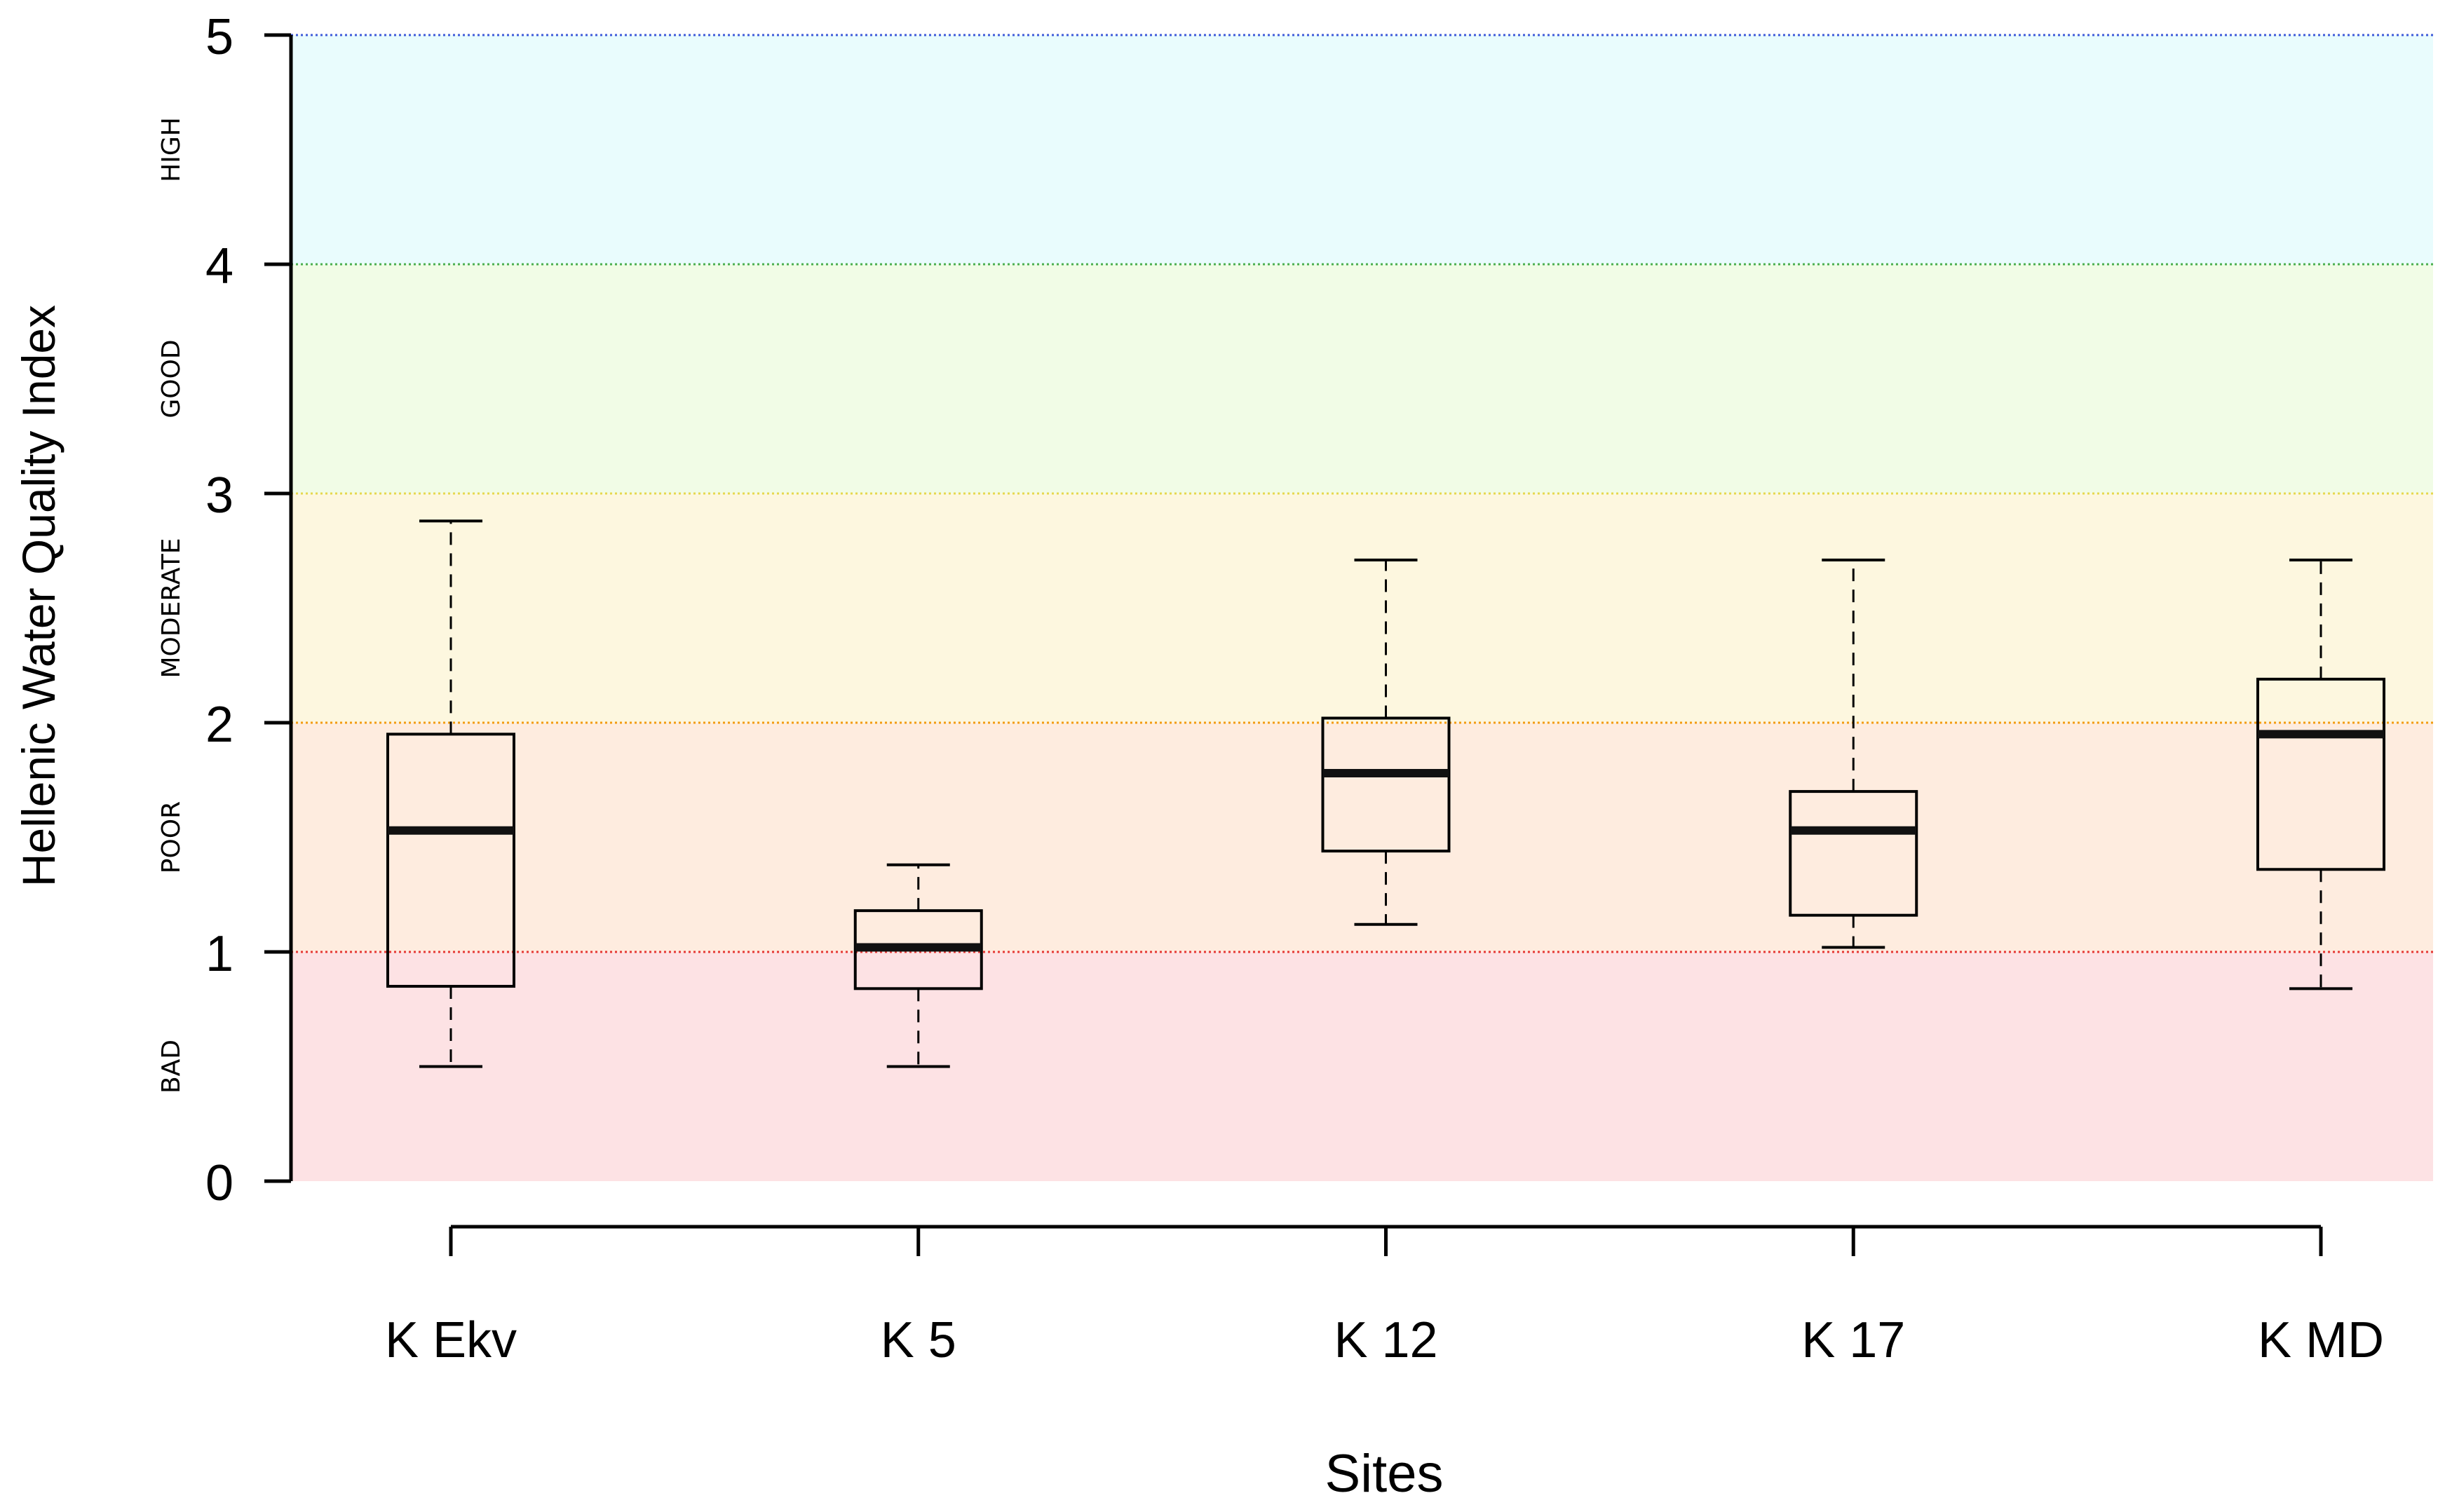 This screenshot has height=1512, width=2445. What do you see at coordinates (1385, 1340) in the screenshot?
I see `x-tick-label: K 12` at bounding box center [1385, 1340].